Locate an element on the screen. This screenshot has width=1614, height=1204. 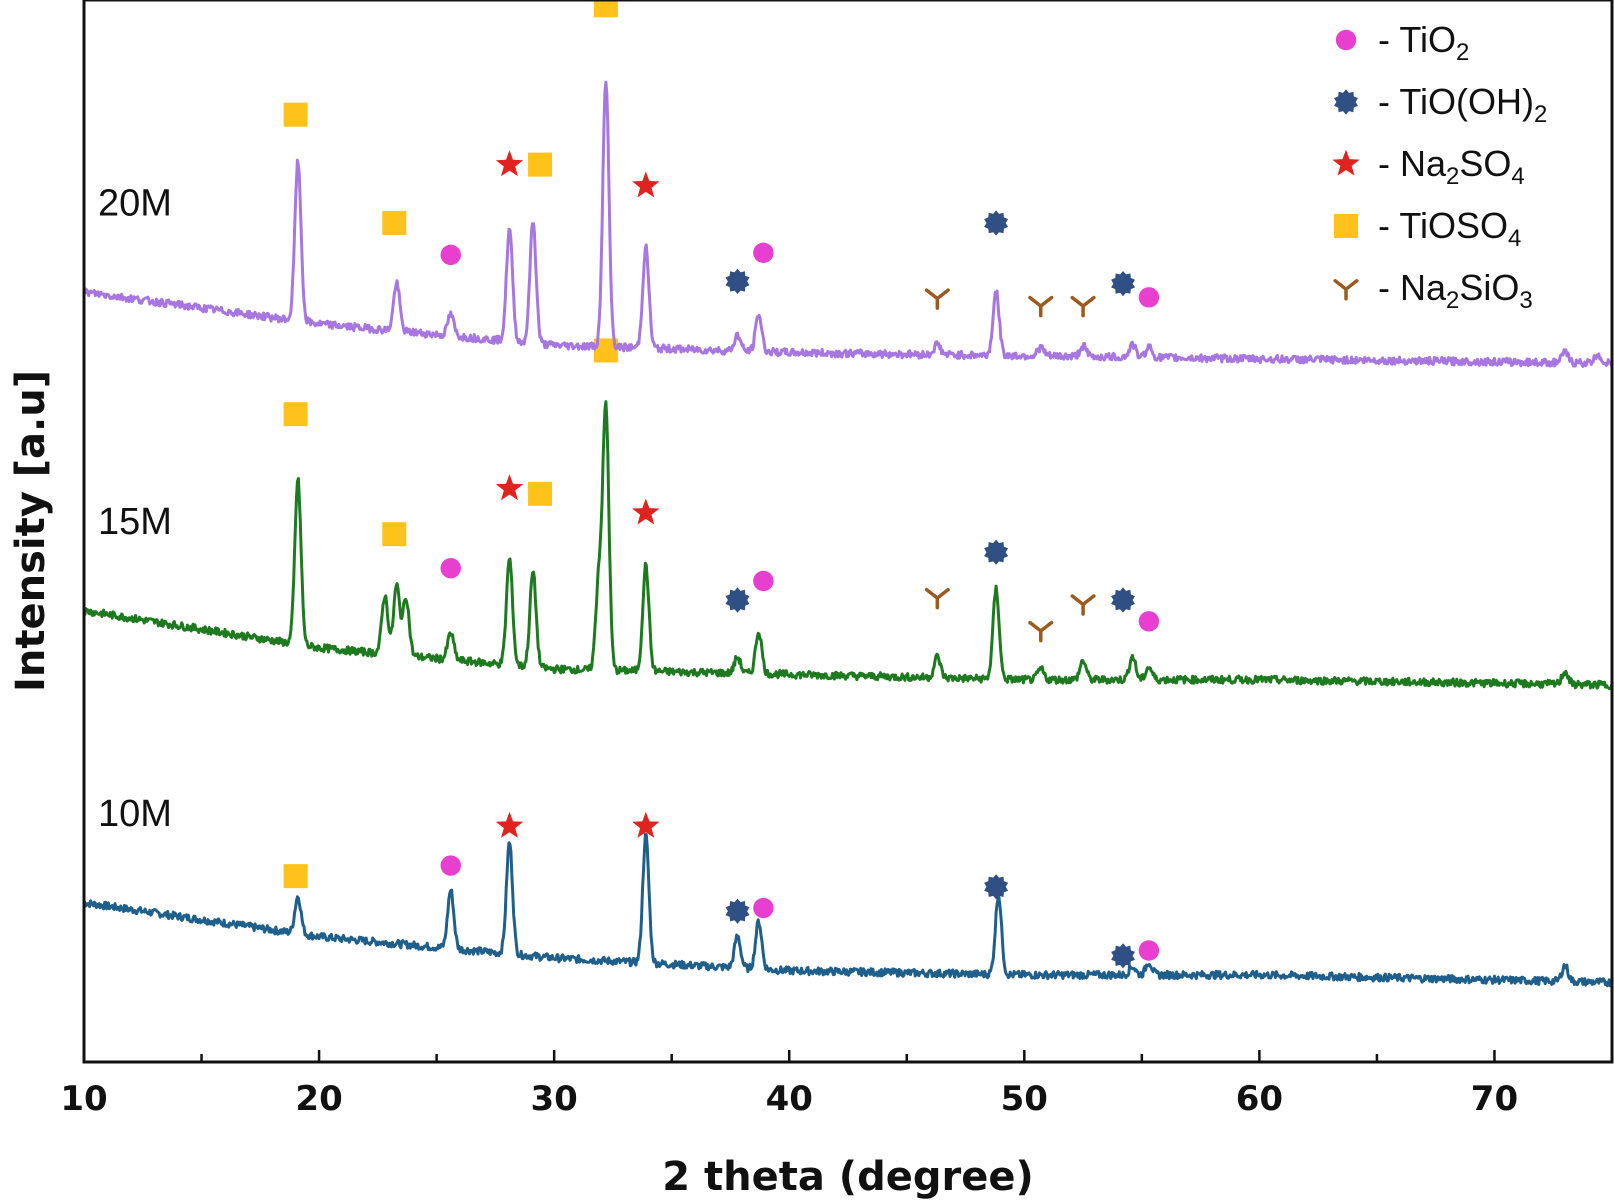
series-line-10M is located at coordinates (848, 910).